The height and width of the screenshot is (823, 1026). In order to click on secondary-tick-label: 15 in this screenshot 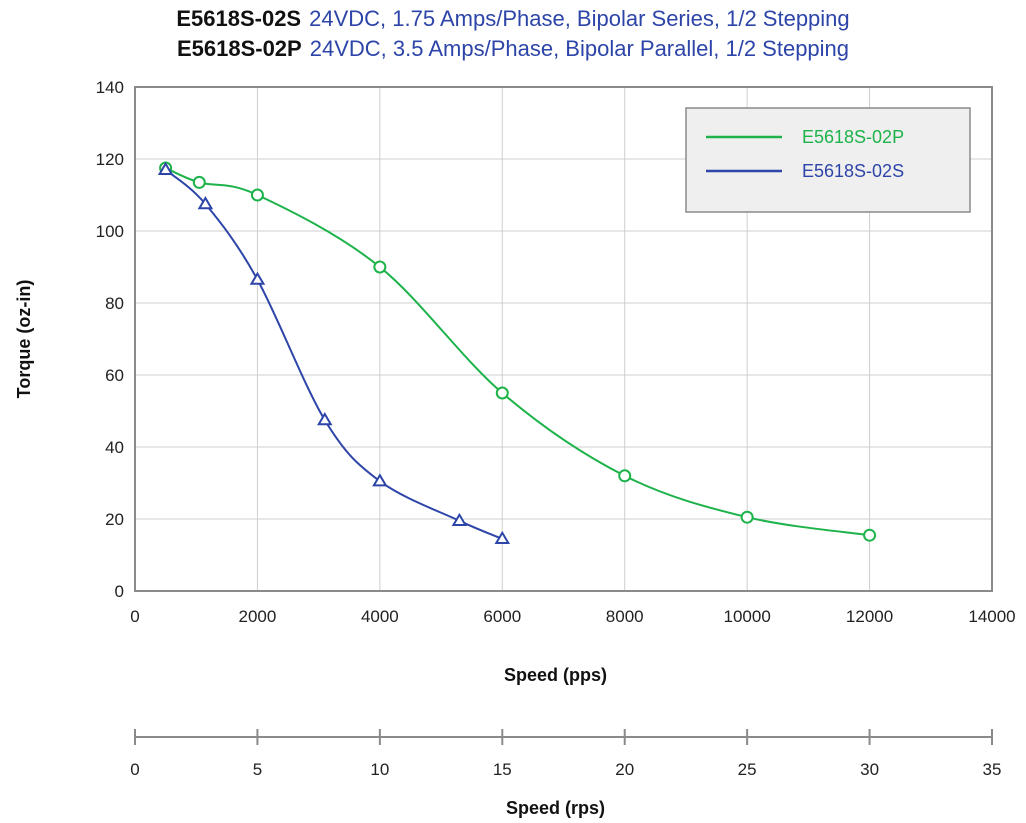, I will do `click(502, 769)`.